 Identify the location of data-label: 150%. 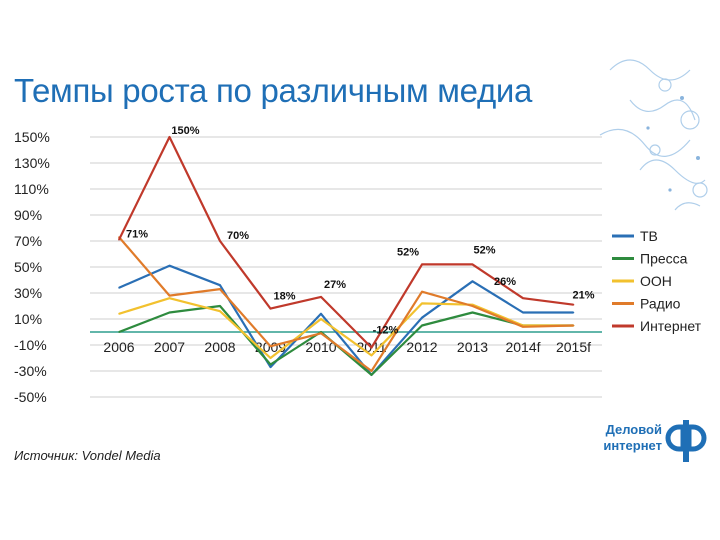
(185, 131).